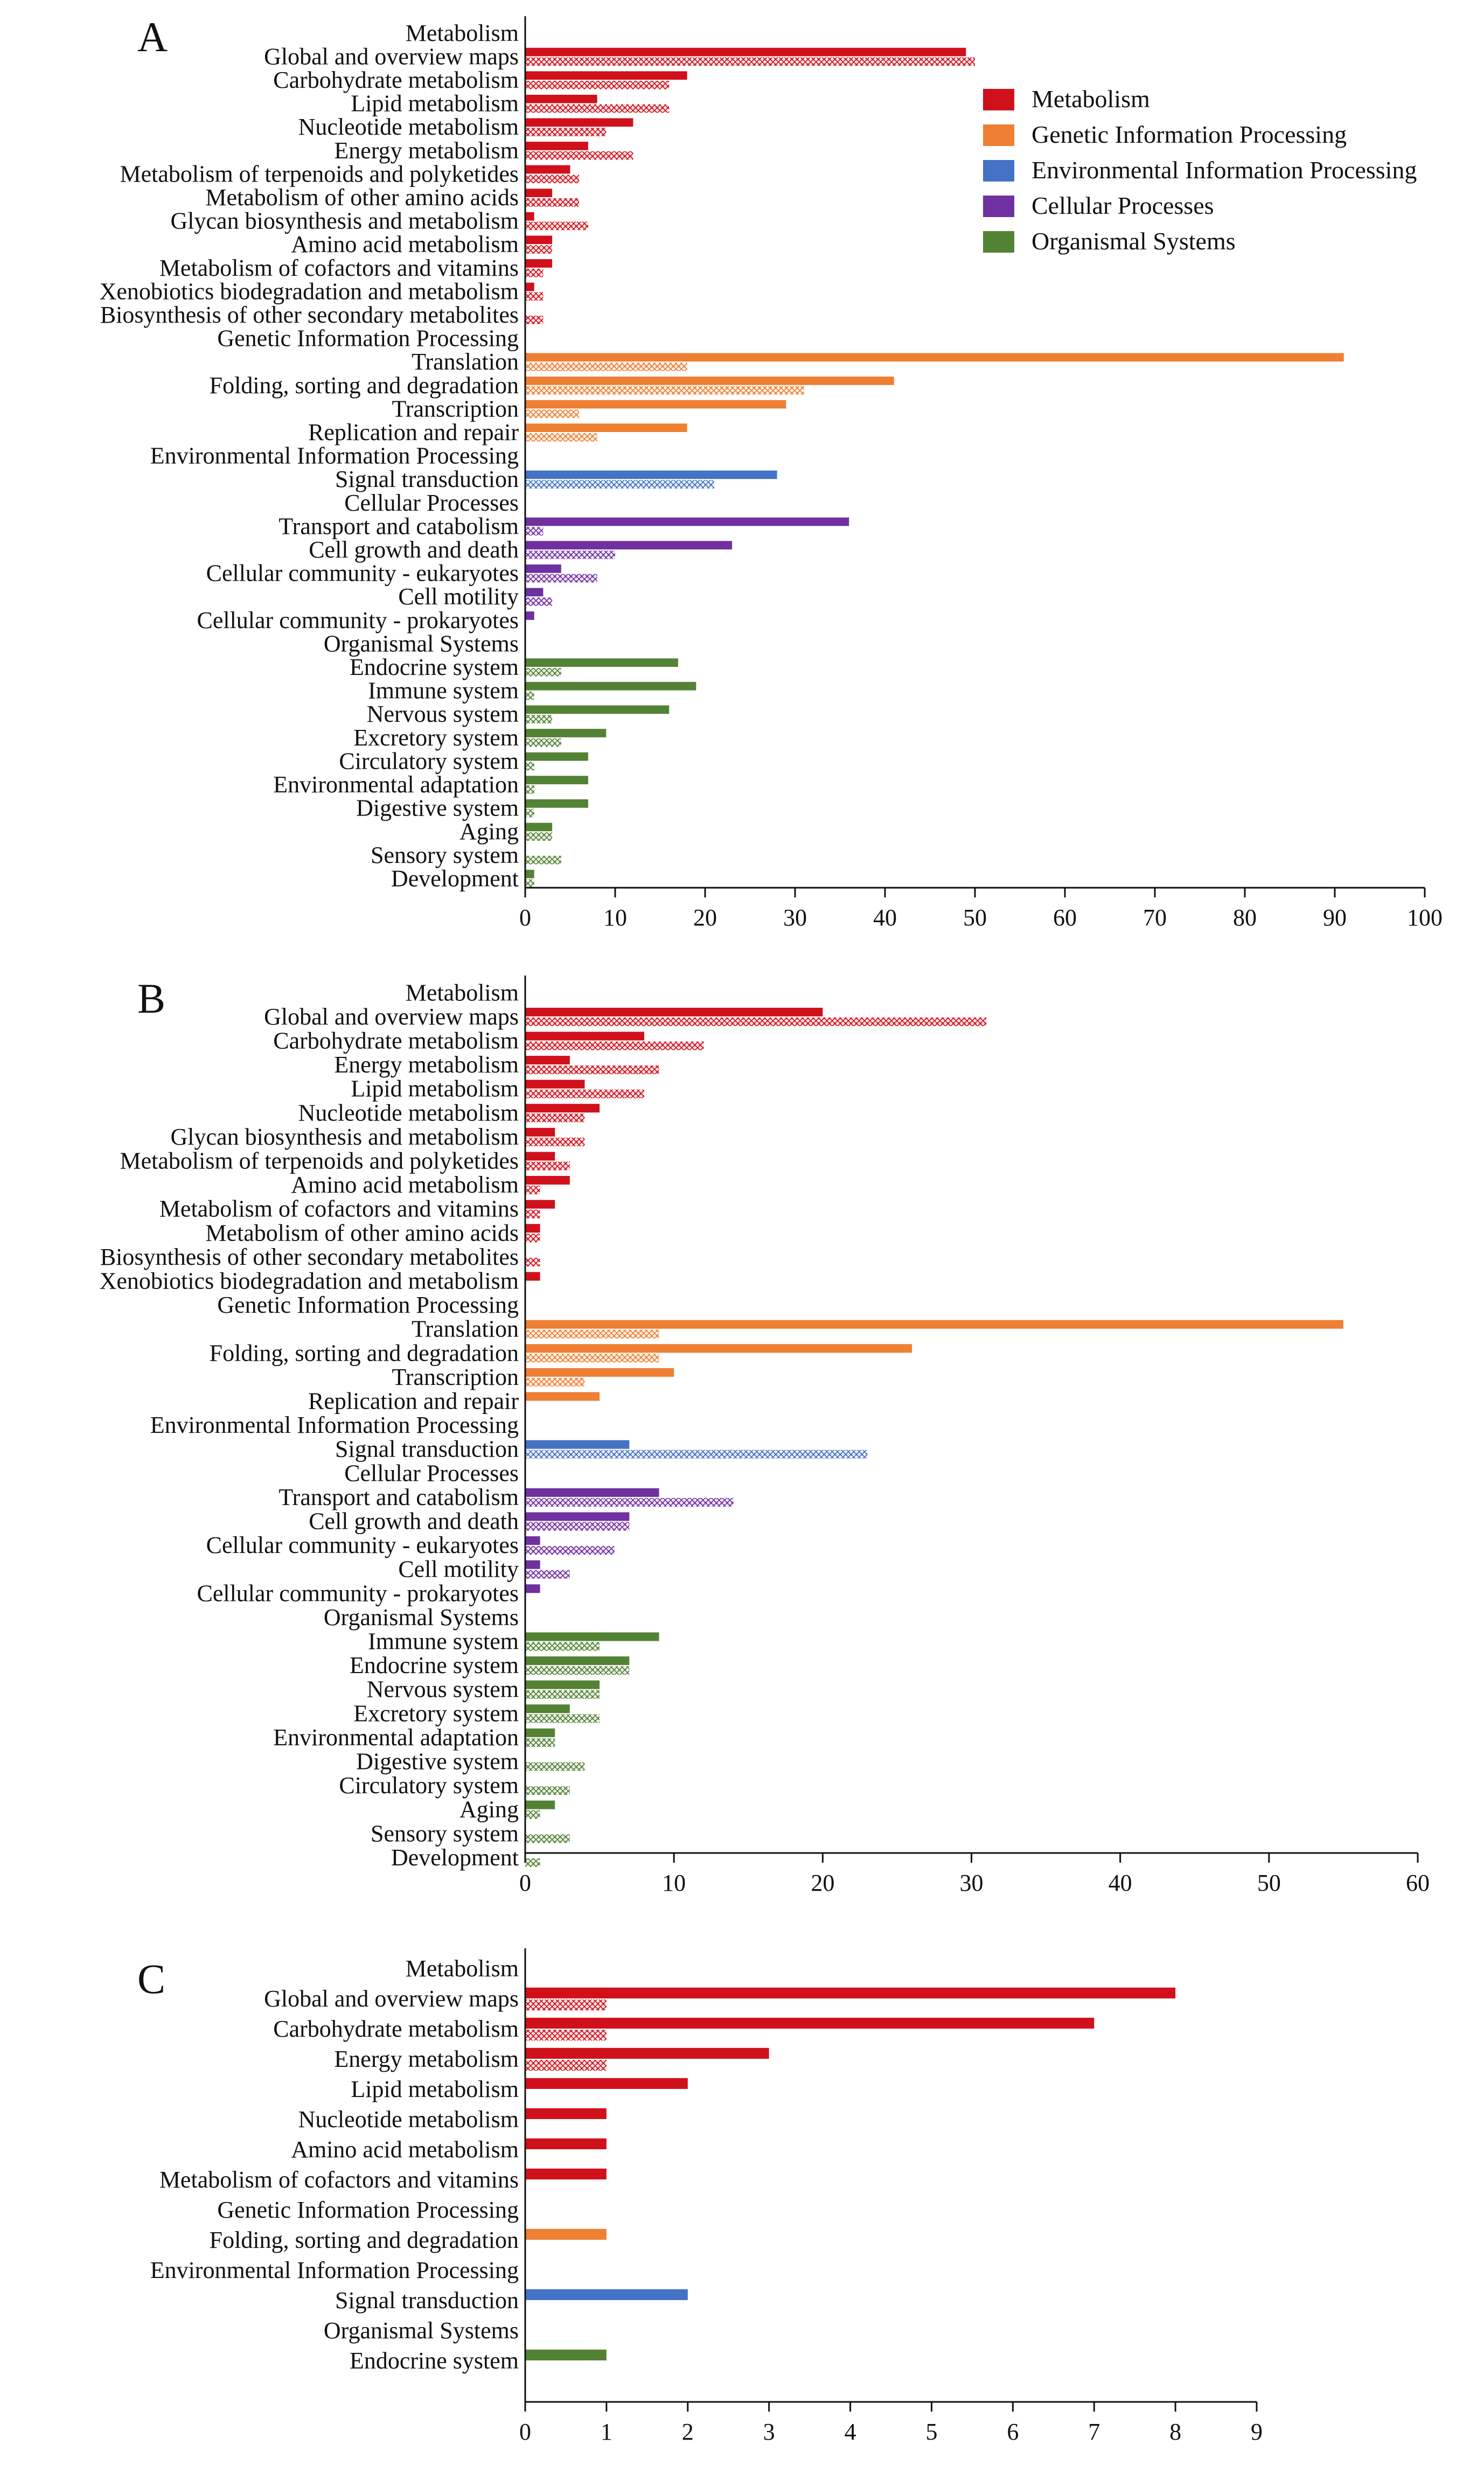  I want to click on legend-label-organismal-systems: Organismal Systems, so click(1134, 241).